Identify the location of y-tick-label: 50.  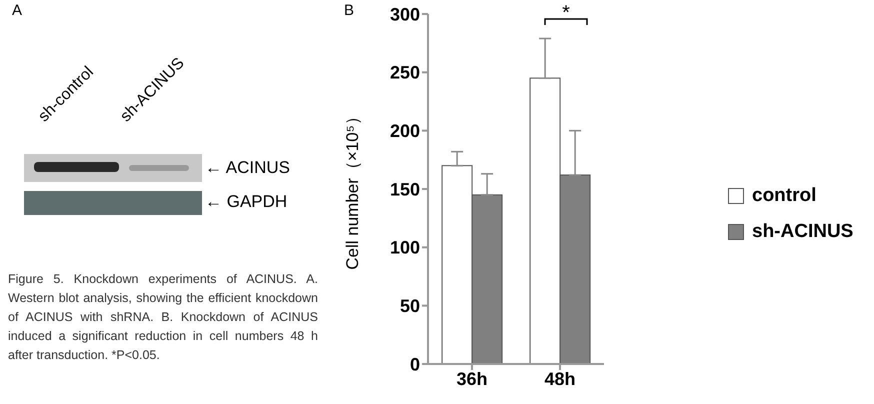
(410, 306).